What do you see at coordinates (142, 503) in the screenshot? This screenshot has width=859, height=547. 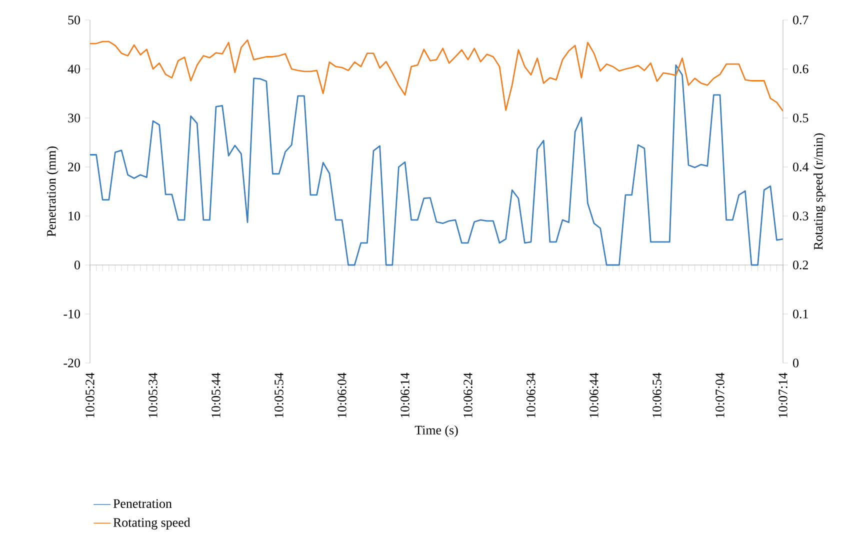 I see `legend-label: Penetration` at bounding box center [142, 503].